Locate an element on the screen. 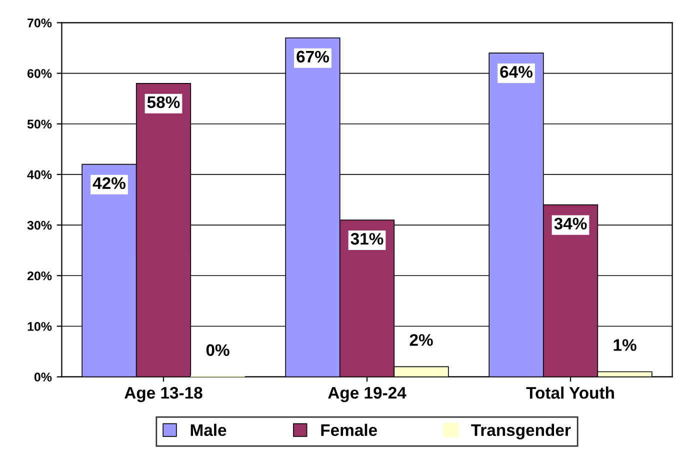 This screenshot has height=454, width=686. y-tick-label: 50% is located at coordinates (39, 124).